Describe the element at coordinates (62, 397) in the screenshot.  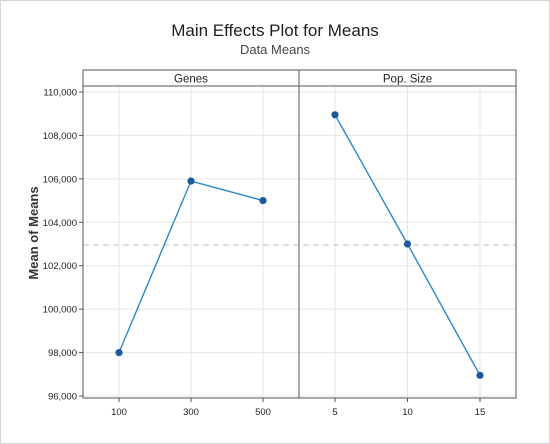
I see `y-tick-label: 96,000` at that location.